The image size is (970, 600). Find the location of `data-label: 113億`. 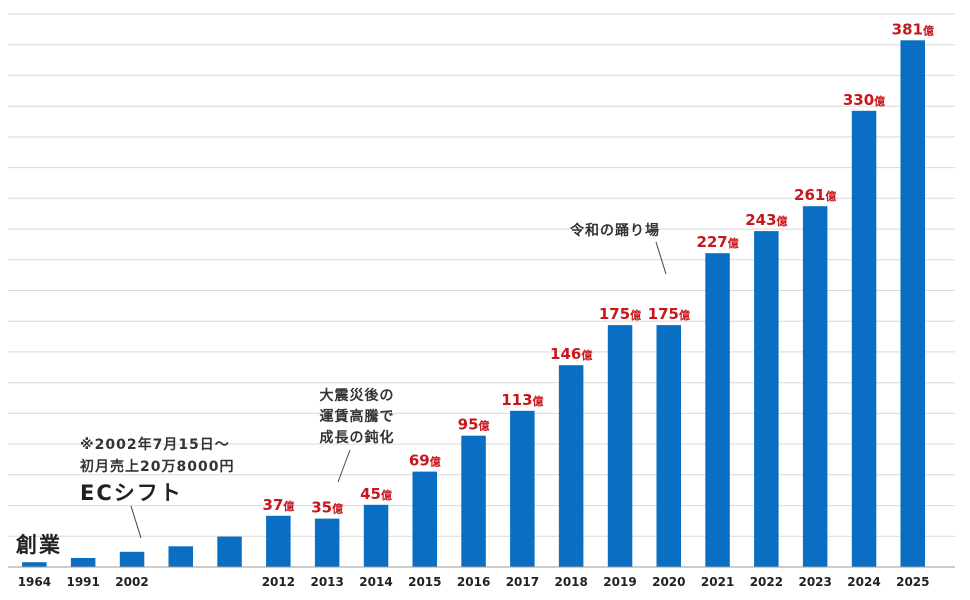

data-label: 113億 is located at coordinates (522, 400).